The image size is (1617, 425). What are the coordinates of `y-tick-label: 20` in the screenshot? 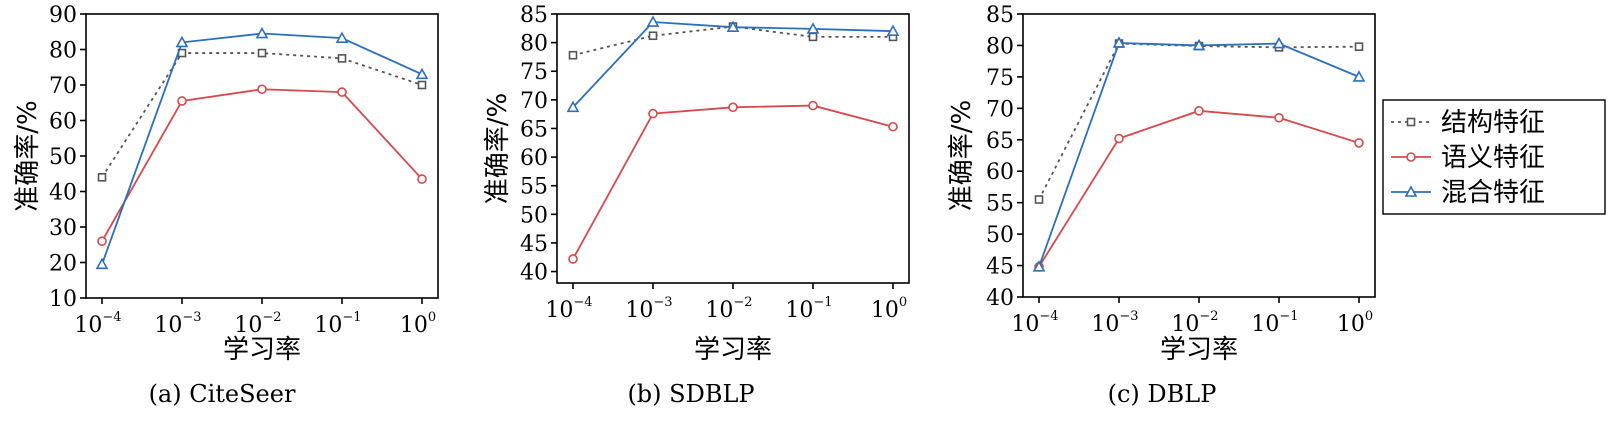 It's located at (63, 264).